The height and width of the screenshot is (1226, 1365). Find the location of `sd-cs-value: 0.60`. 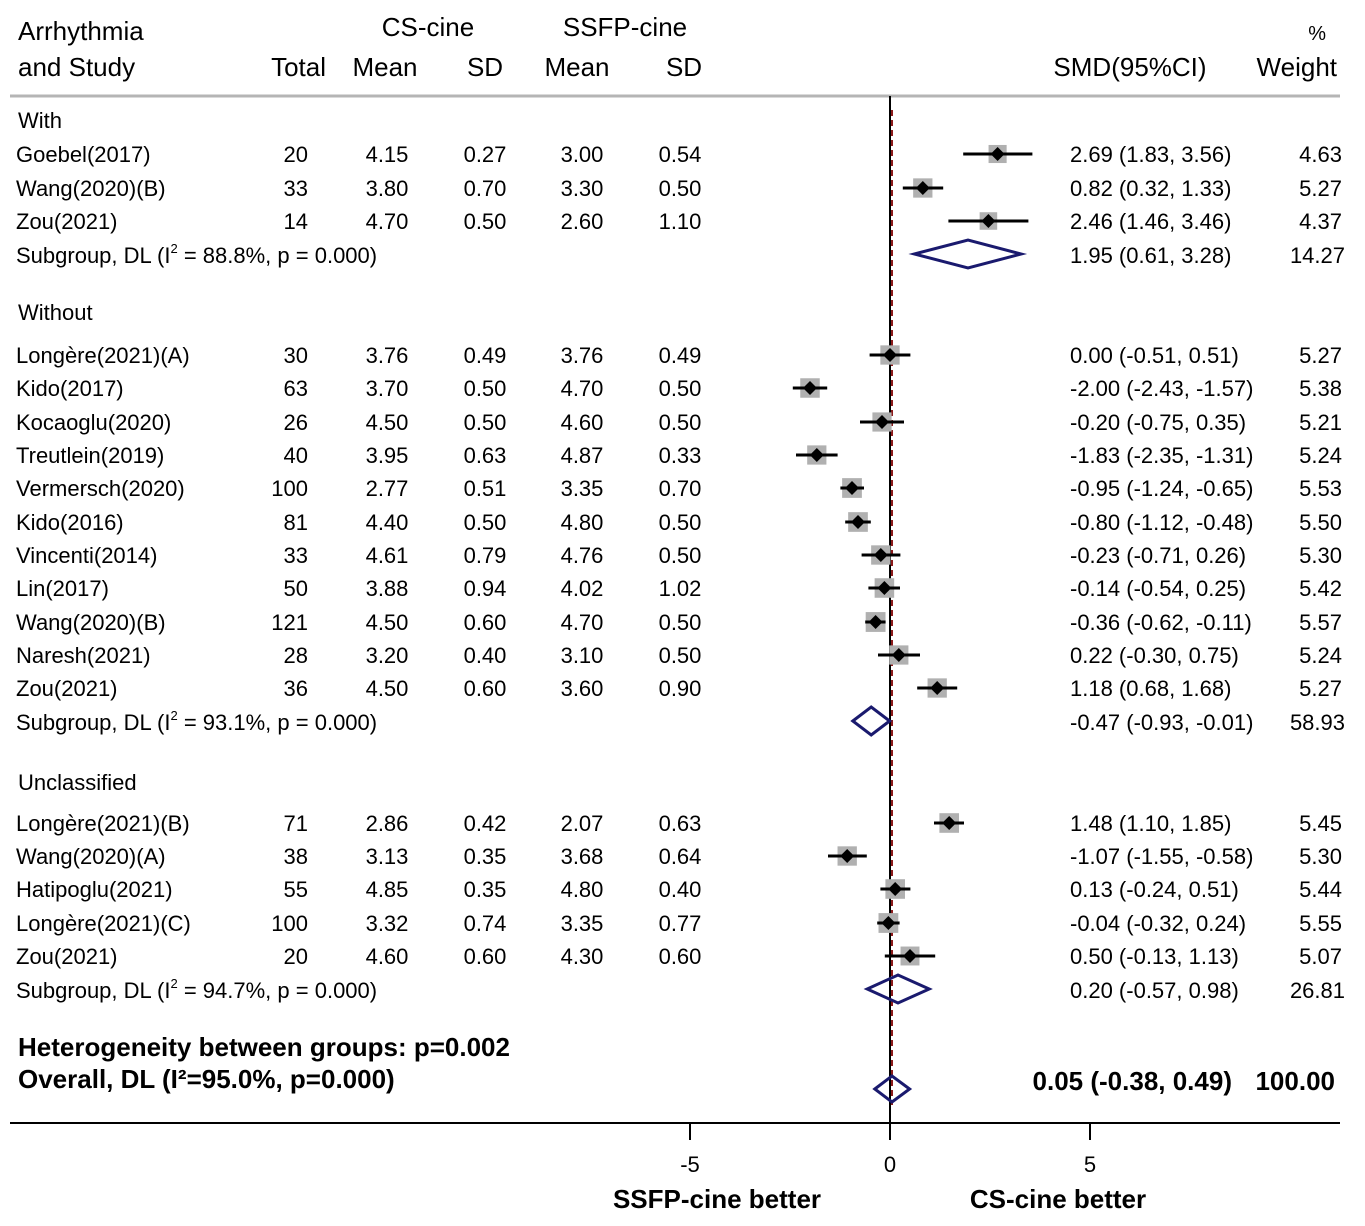

sd-cs-value: 0.60 is located at coordinates (485, 956).